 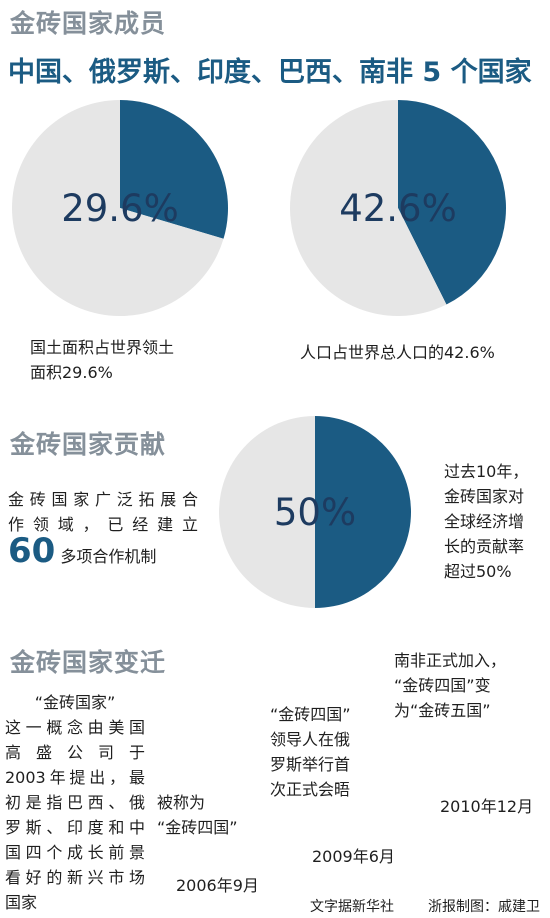 What do you see at coordinates (442, 710) in the screenshot?
I see `event-2010-line: 为“金砖五国”` at bounding box center [442, 710].